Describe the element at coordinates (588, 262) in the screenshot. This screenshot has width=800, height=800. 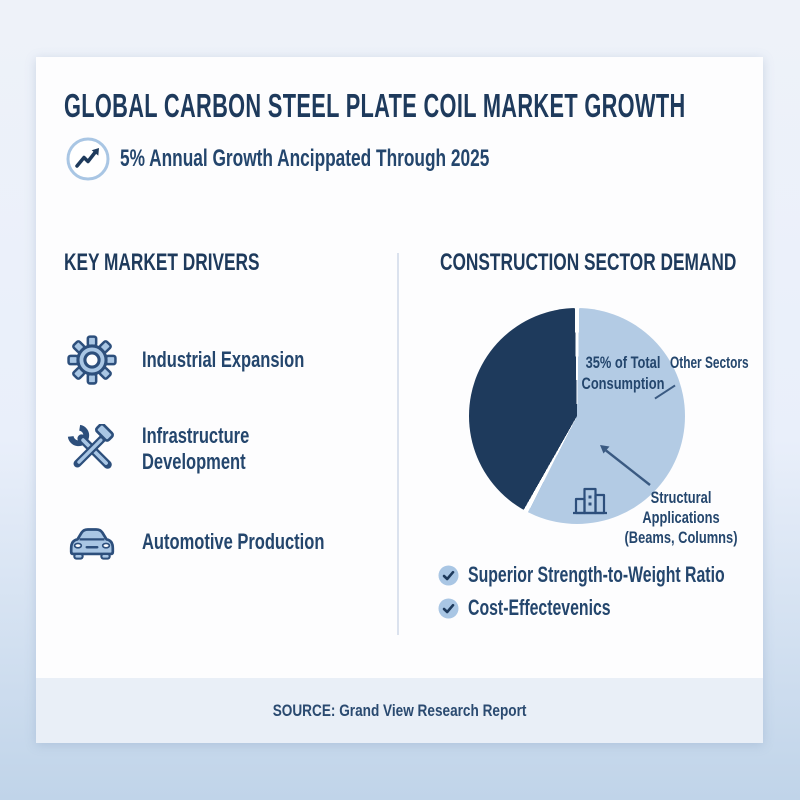
I see `construction-demand-heading: CONSTRUCTION SECTOR DEMAND` at that location.